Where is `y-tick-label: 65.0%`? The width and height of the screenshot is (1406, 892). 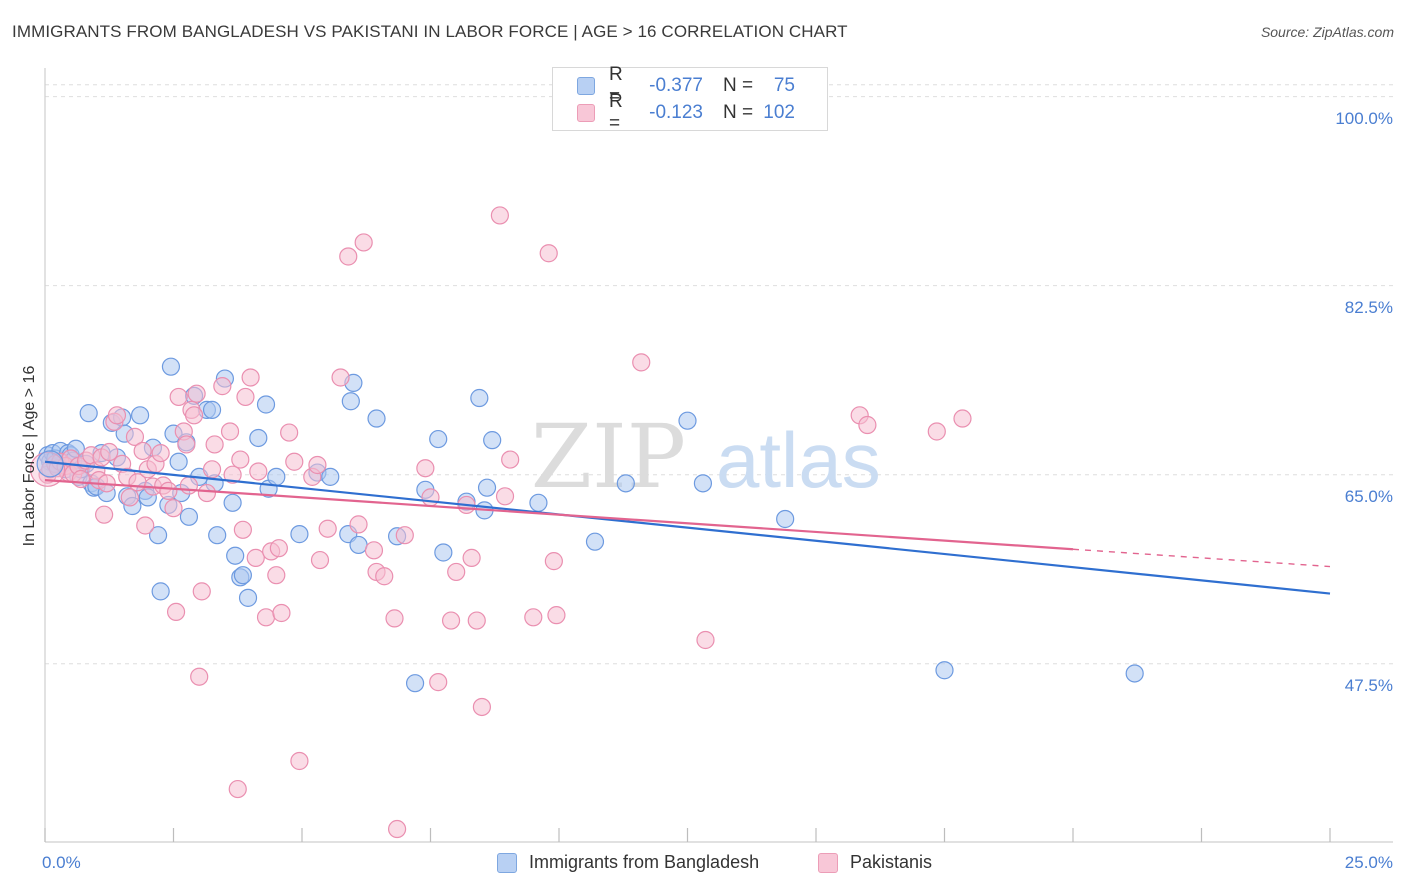
y-tick-label: 65.0% is located at coordinates (1368, 496).